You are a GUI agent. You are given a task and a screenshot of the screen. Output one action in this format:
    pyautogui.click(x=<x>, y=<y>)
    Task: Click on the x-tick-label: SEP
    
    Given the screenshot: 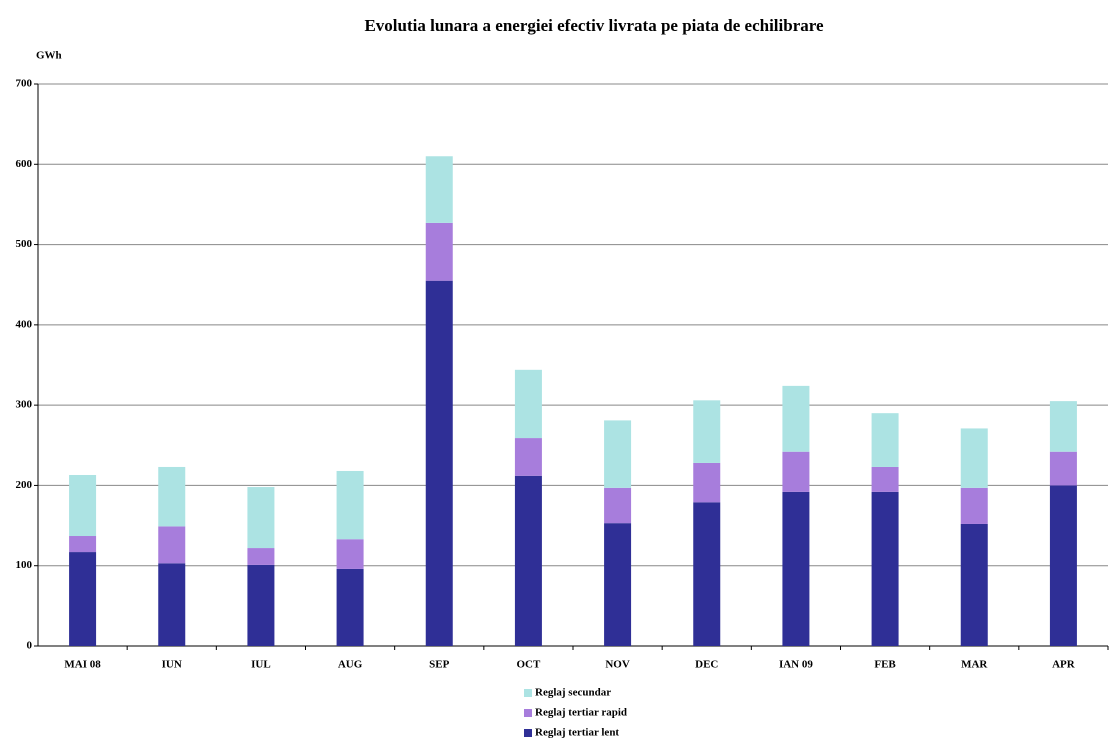 What is the action you would take?
    pyautogui.click(x=439, y=665)
    